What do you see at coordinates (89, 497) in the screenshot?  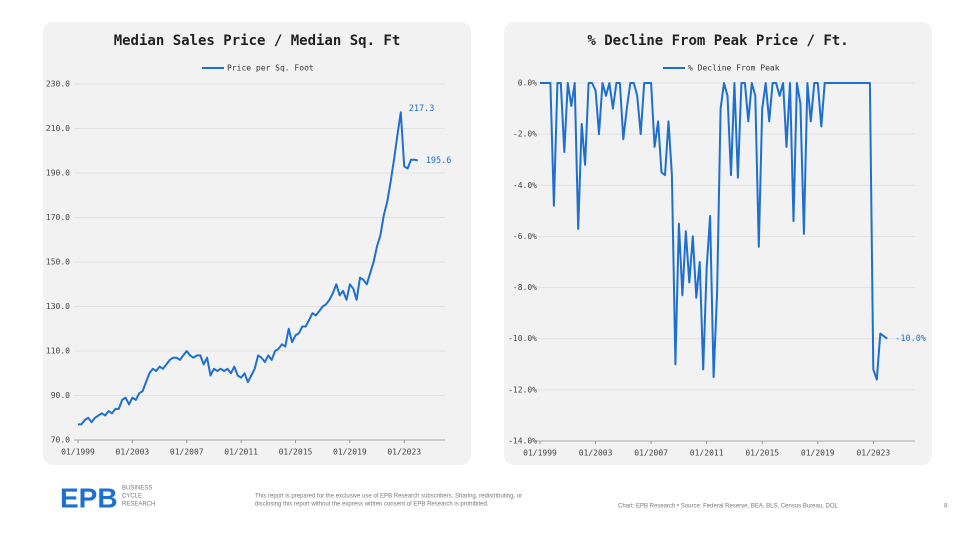 I see `logo: EPB` at bounding box center [89, 497].